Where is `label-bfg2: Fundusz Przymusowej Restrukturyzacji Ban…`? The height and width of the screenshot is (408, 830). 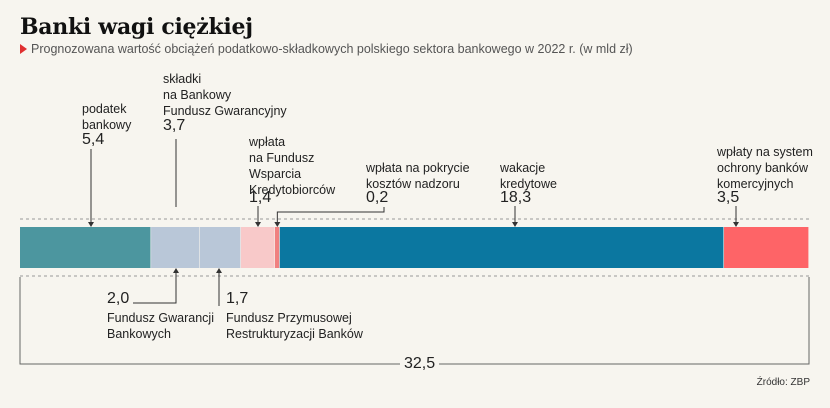
label-bfg2: Fundusz Przymusowej Restrukturyzacji Ban… is located at coordinates (294, 326).